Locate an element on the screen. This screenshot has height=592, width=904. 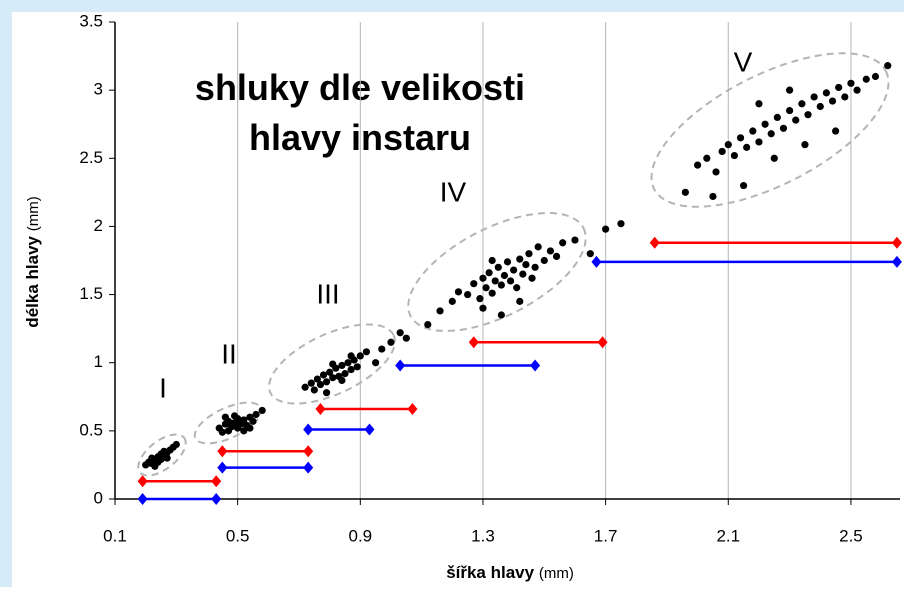
y-tick-label: 1.5 is located at coordinates (91, 293).